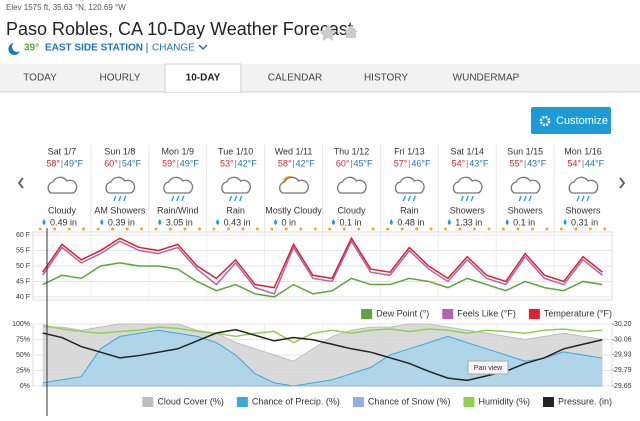 The width and height of the screenshot is (640, 421). Describe the element at coordinates (23, 250) in the screenshot. I see `y-tick-label: 55 F` at that location.